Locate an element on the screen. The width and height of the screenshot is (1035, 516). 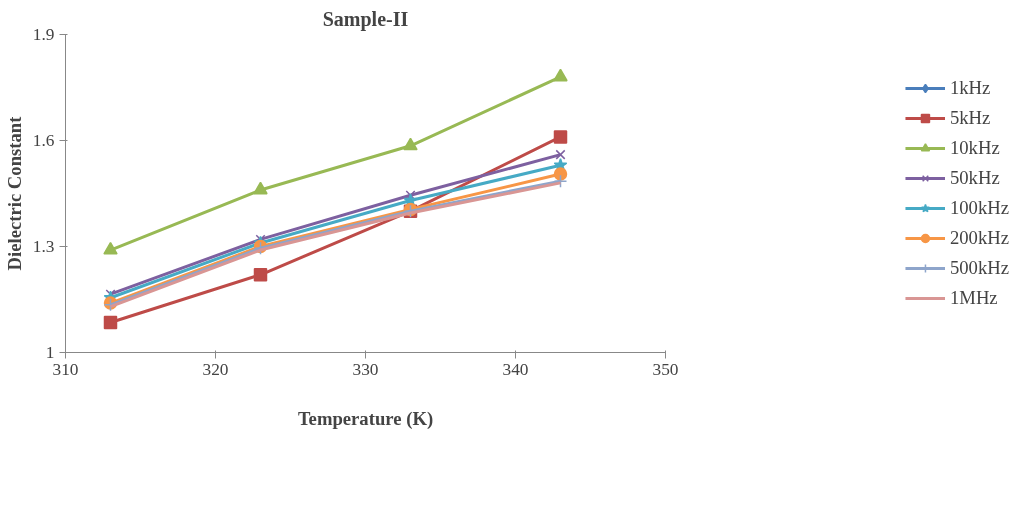
legend-label: 10kHz is located at coordinates (974, 148).